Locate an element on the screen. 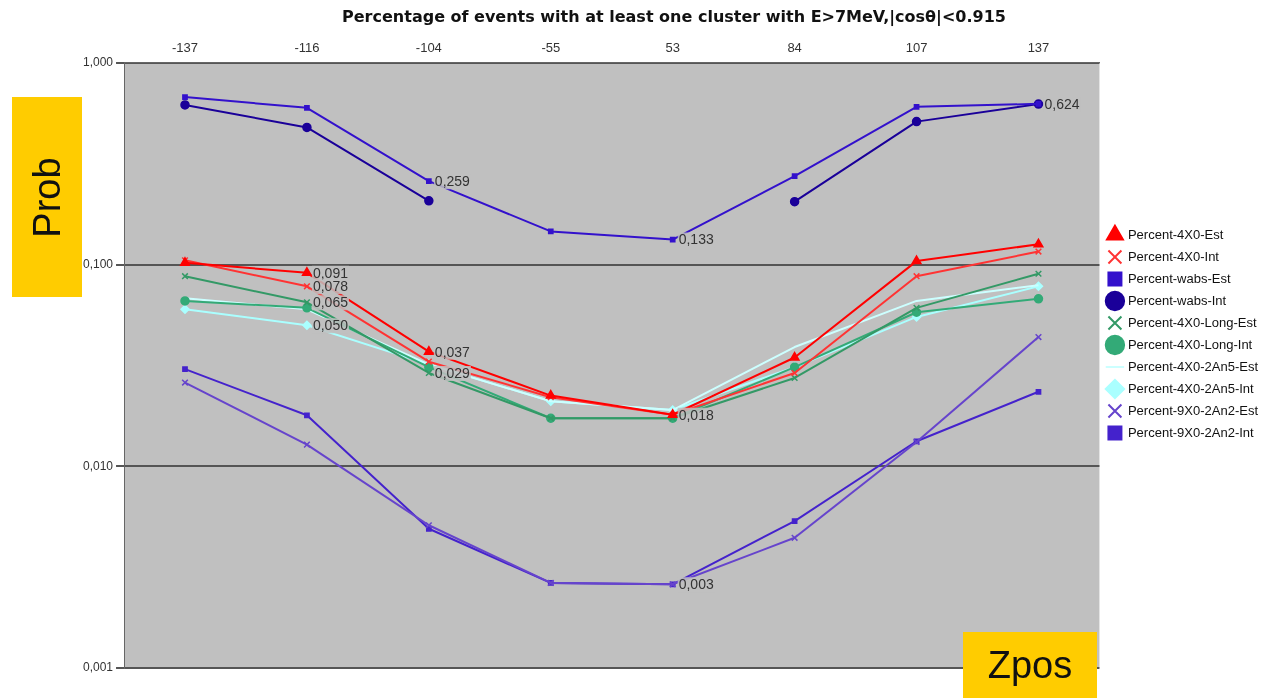 This screenshot has width=1272, height=698. y-tick-label: 0,100 is located at coordinates (98, 263).